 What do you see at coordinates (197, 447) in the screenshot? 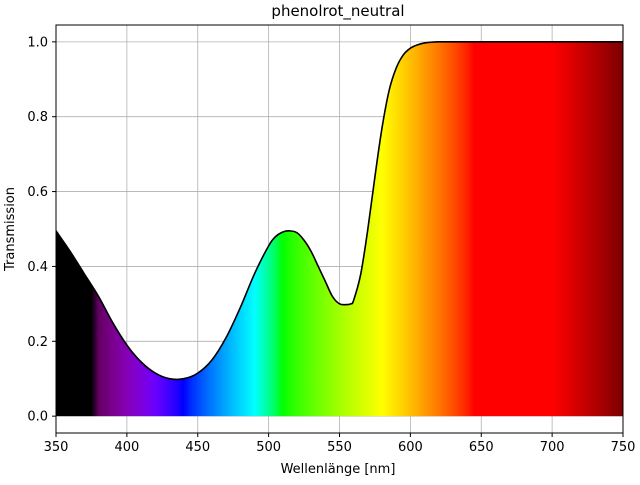
I see `x-tick-label: 450` at bounding box center [197, 447].